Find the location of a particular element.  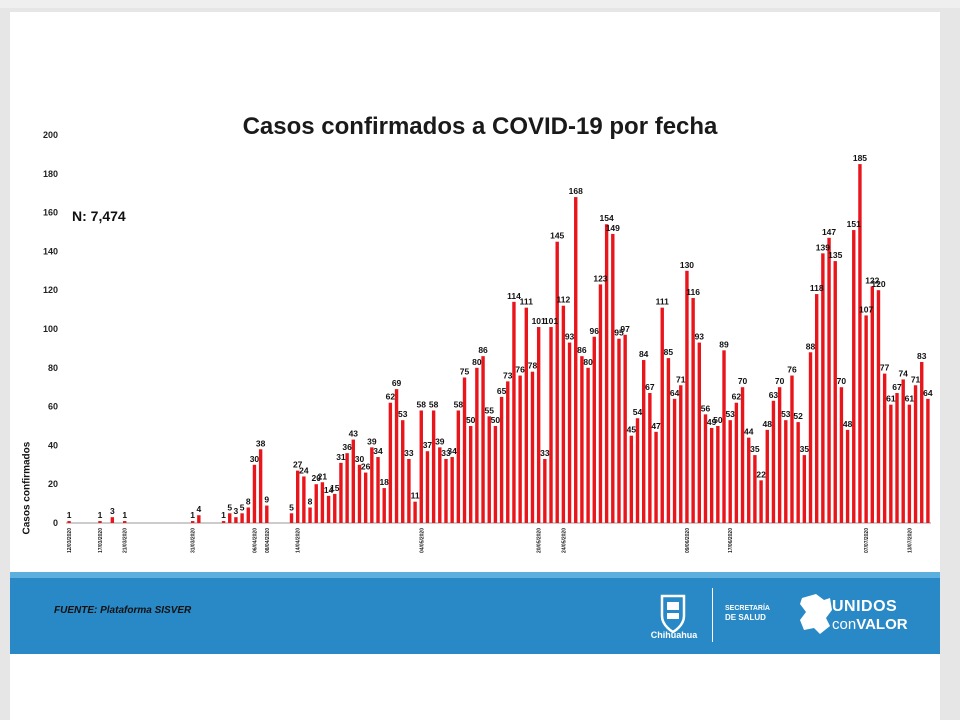

data-label: 130 is located at coordinates (687, 265).